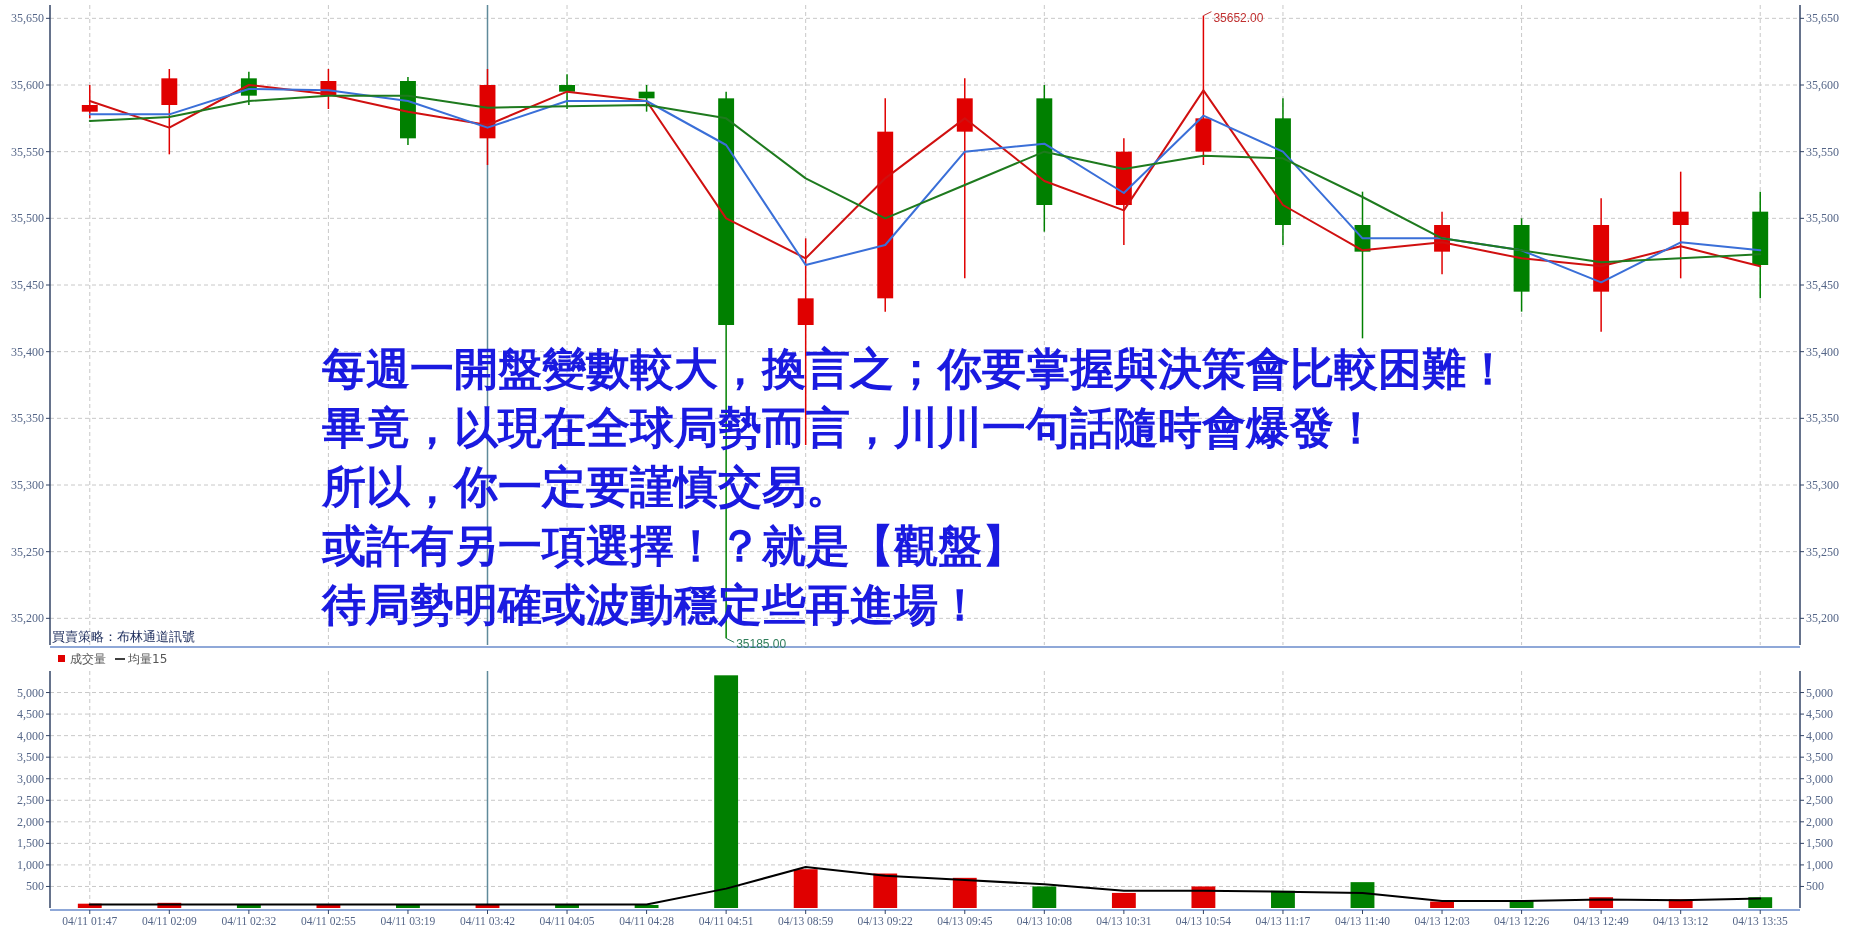 The height and width of the screenshot is (928, 1852). Describe the element at coordinates (30, 735) in the screenshot. I see `y-tick-label: 4,000` at that location.